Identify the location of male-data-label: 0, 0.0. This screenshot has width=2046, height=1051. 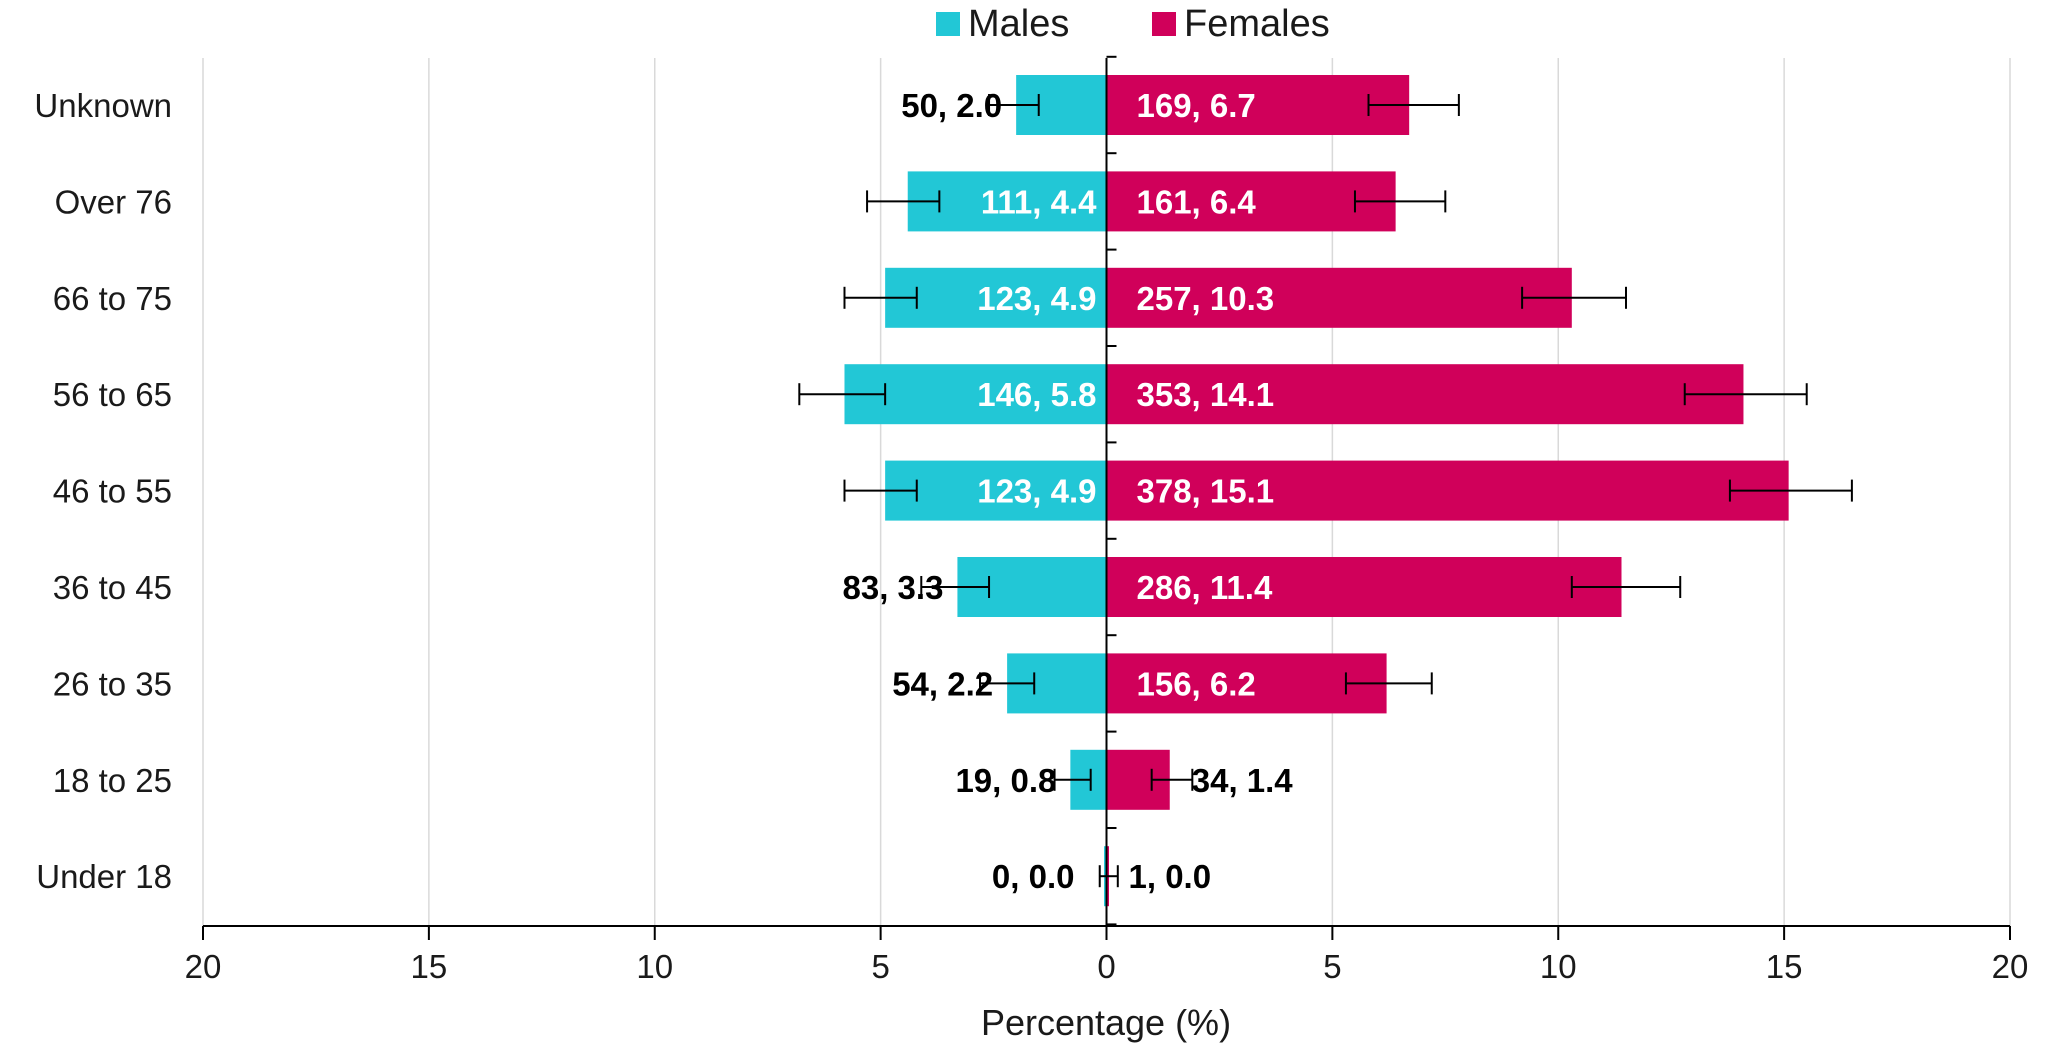
(1033, 876).